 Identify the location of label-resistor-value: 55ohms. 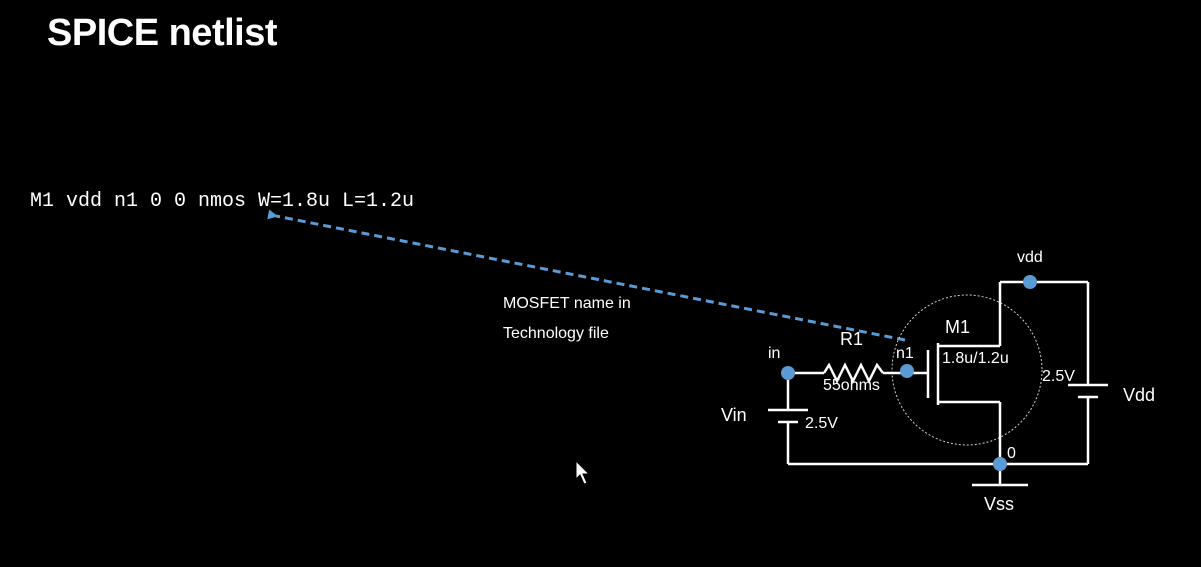
(851, 385).